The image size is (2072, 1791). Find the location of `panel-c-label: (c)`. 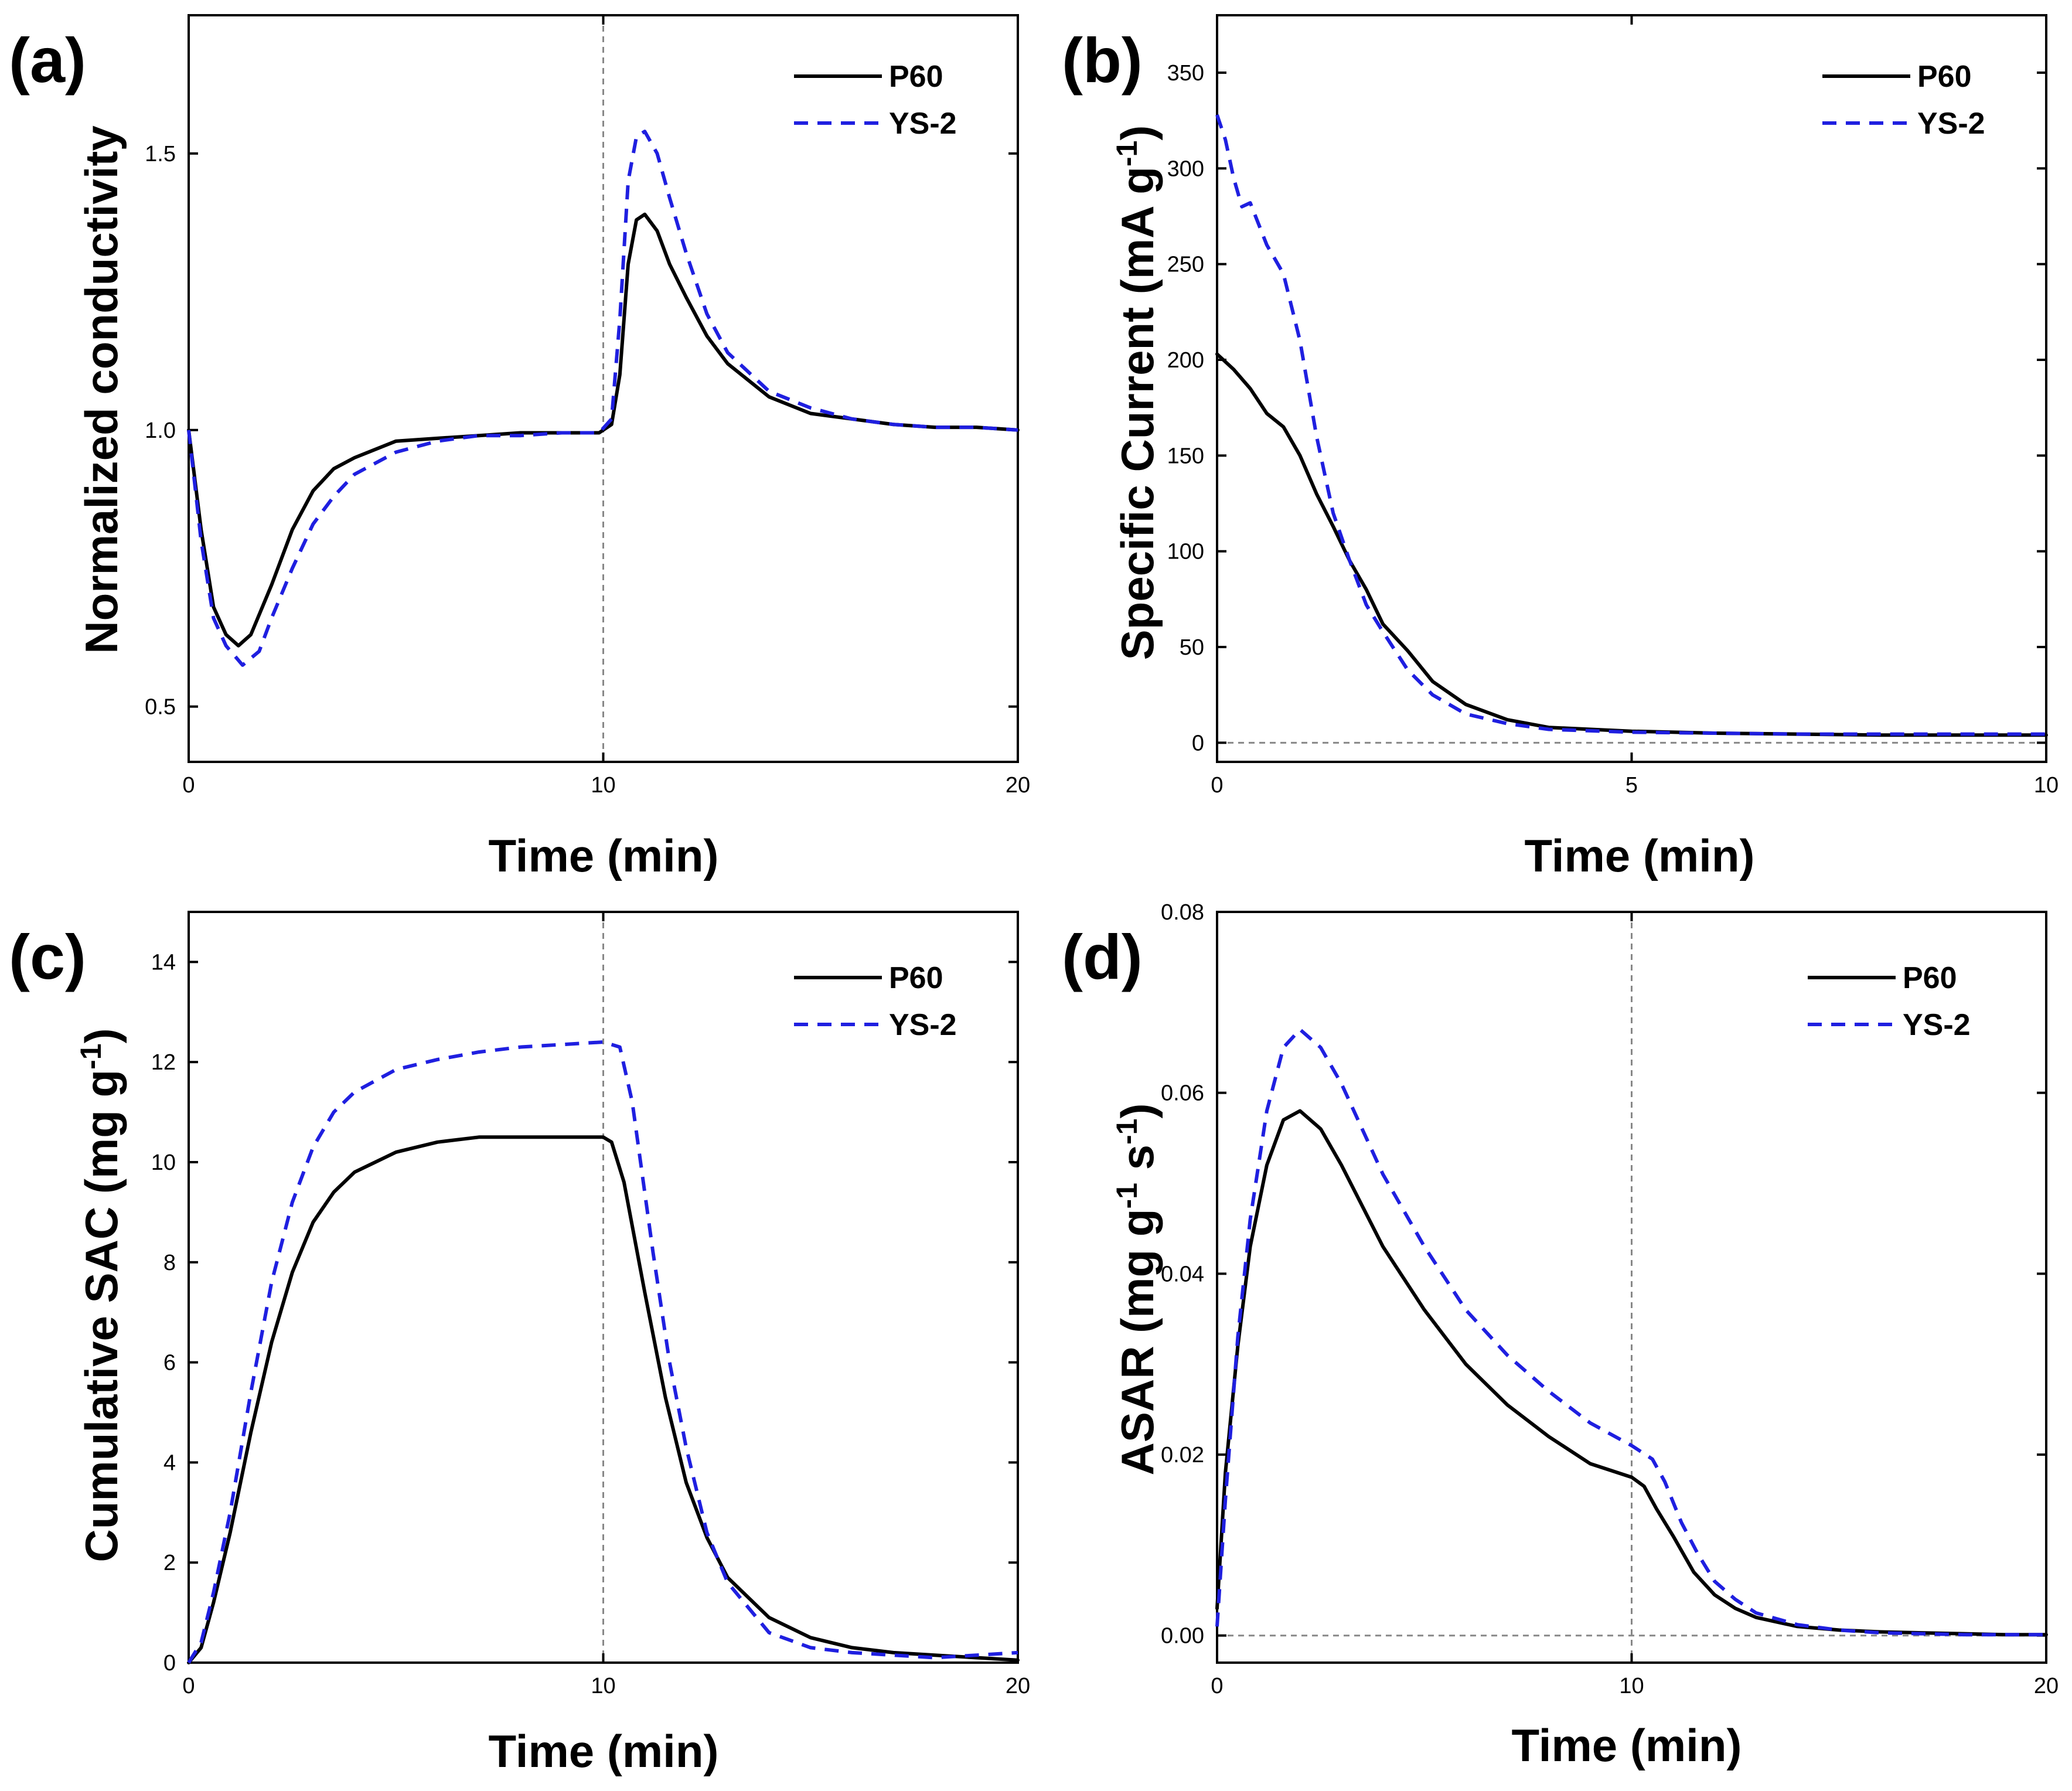

panel-c-label: (c) is located at coordinates (47, 956).